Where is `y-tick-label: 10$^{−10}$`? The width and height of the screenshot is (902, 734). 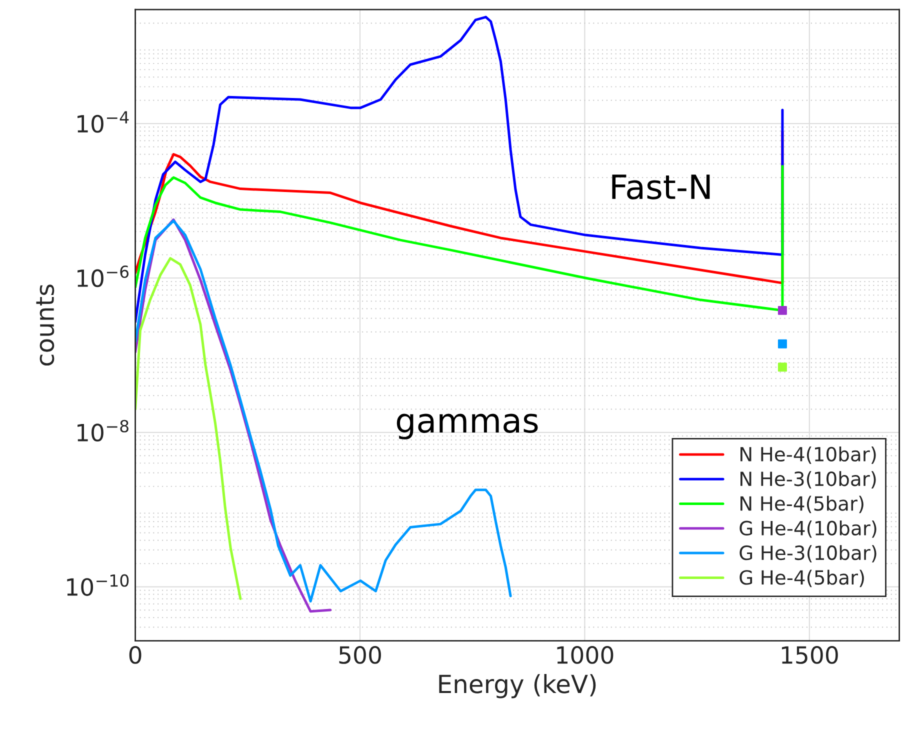 y-tick-label: 10$^{−10}$ is located at coordinates (98, 585).